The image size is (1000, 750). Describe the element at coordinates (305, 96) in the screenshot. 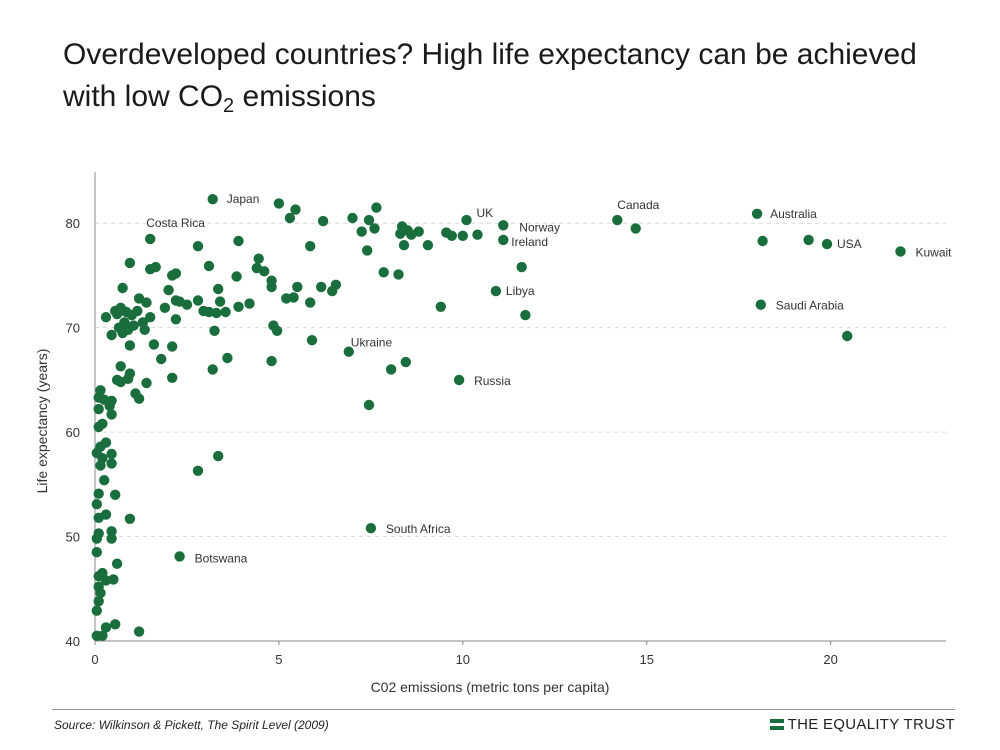

I see `title-end: emissions` at that location.